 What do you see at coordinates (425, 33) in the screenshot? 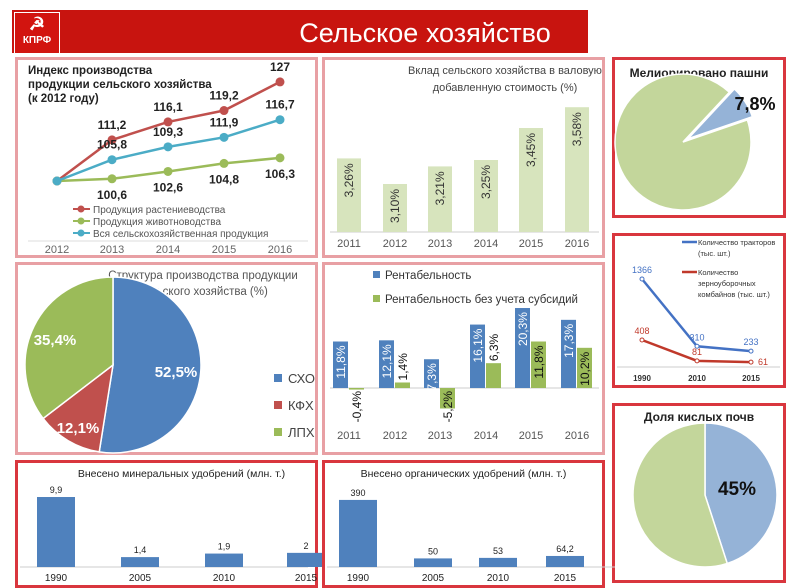
I see `page-title: Сельское хозяйство` at bounding box center [425, 33].